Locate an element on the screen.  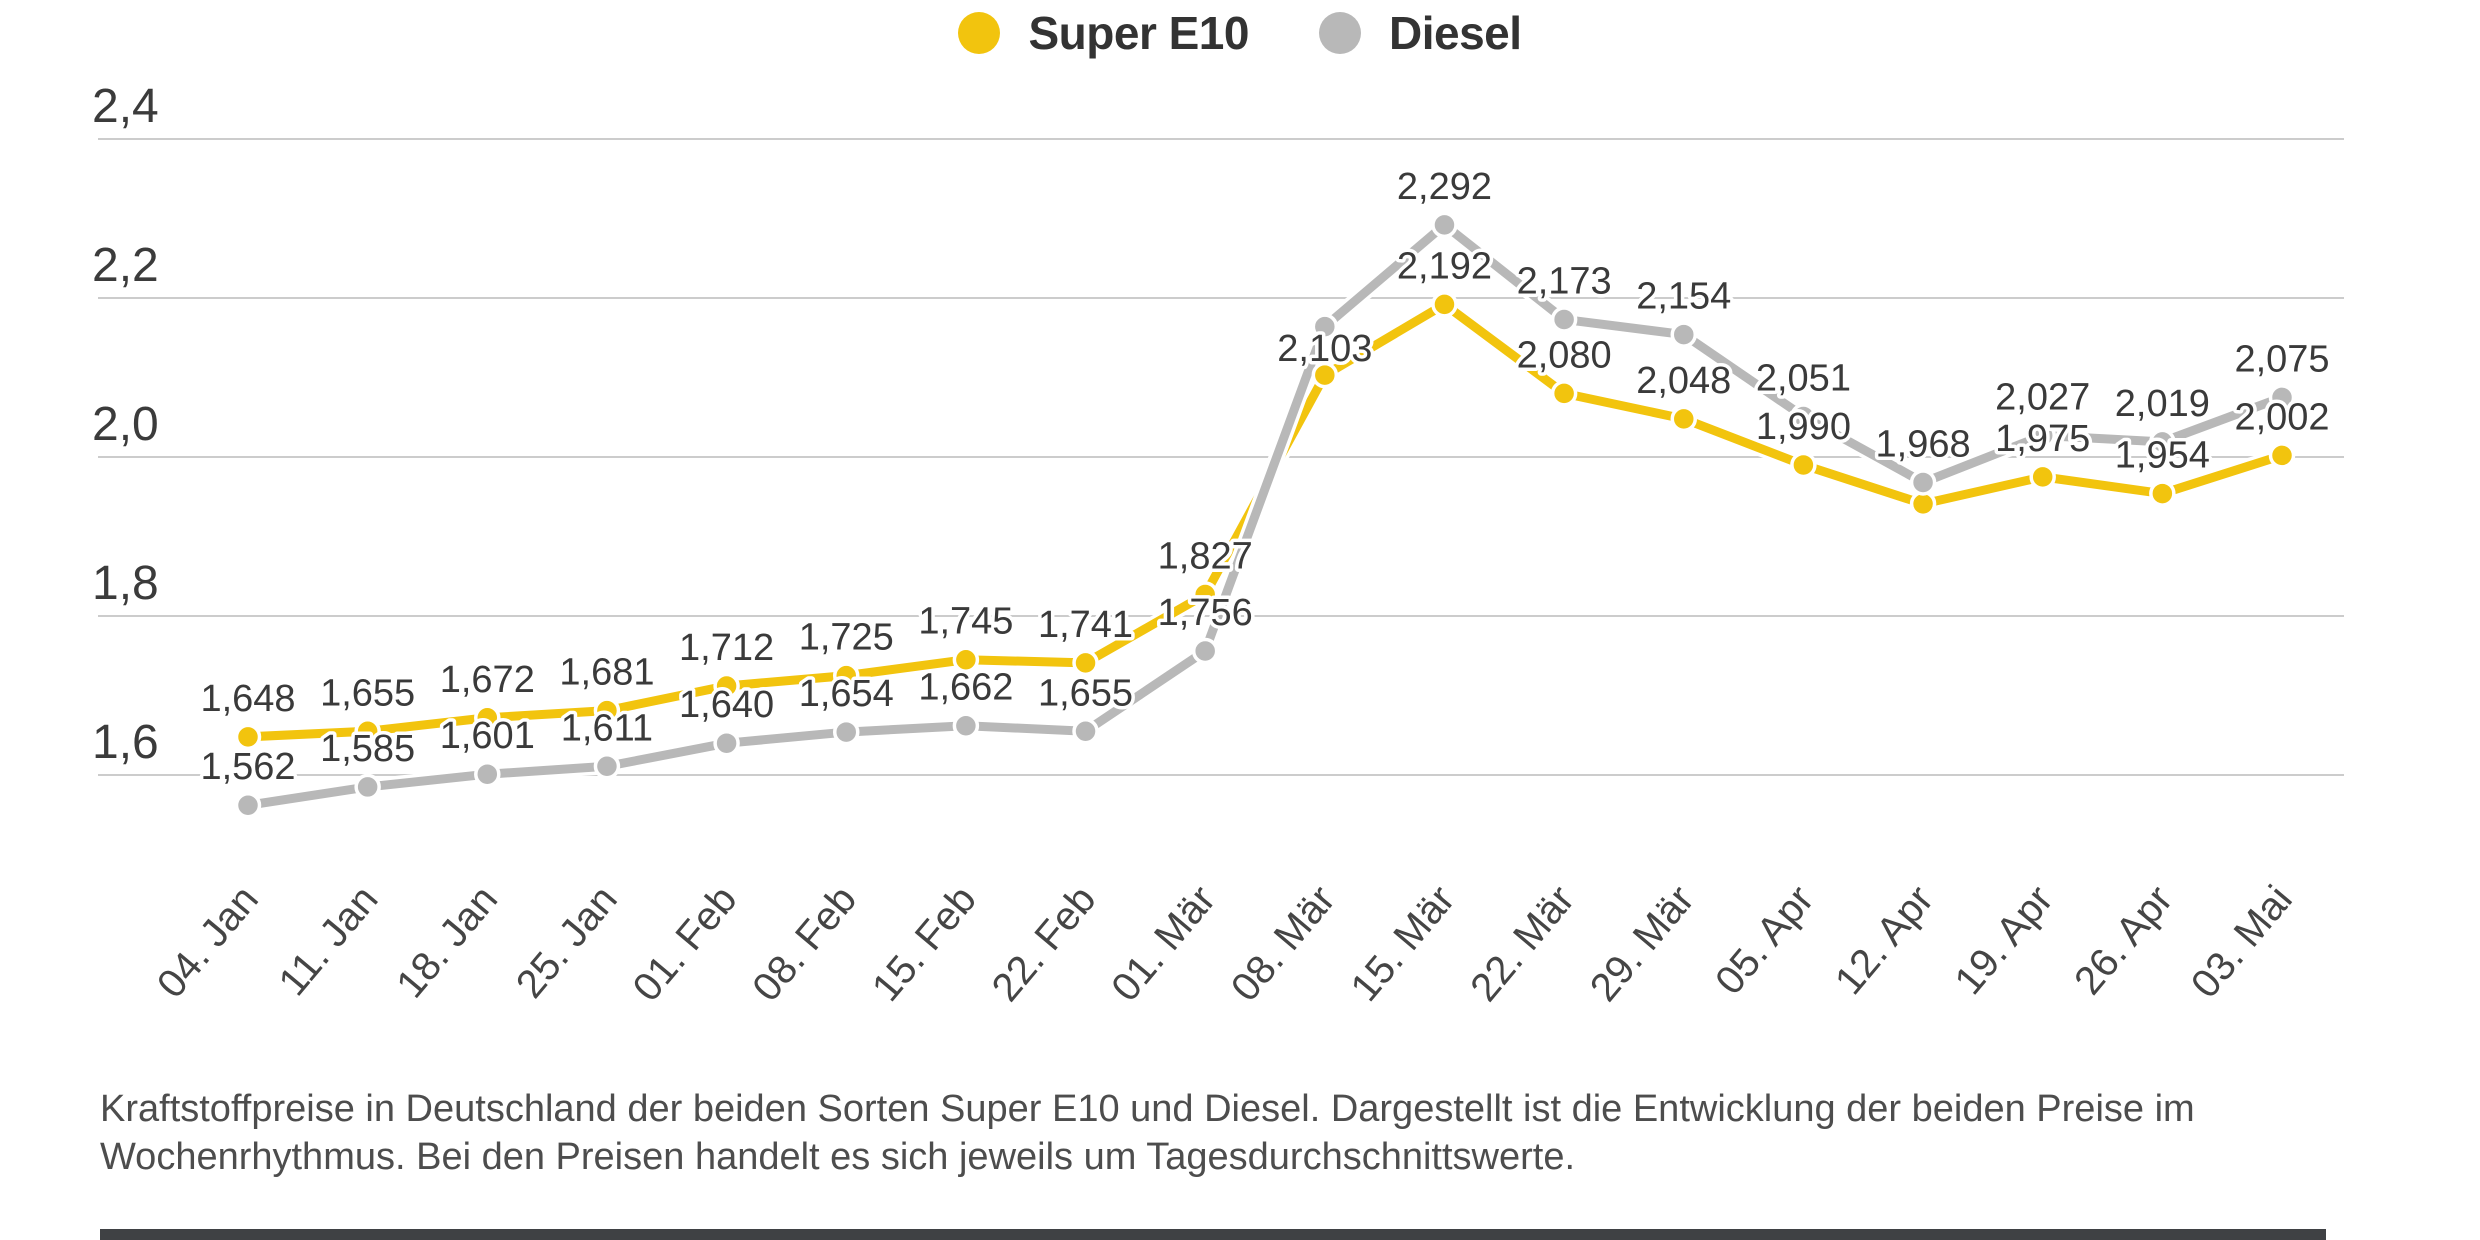
x-axis-tick-label: 08. Feb is located at coordinates (804, 944).